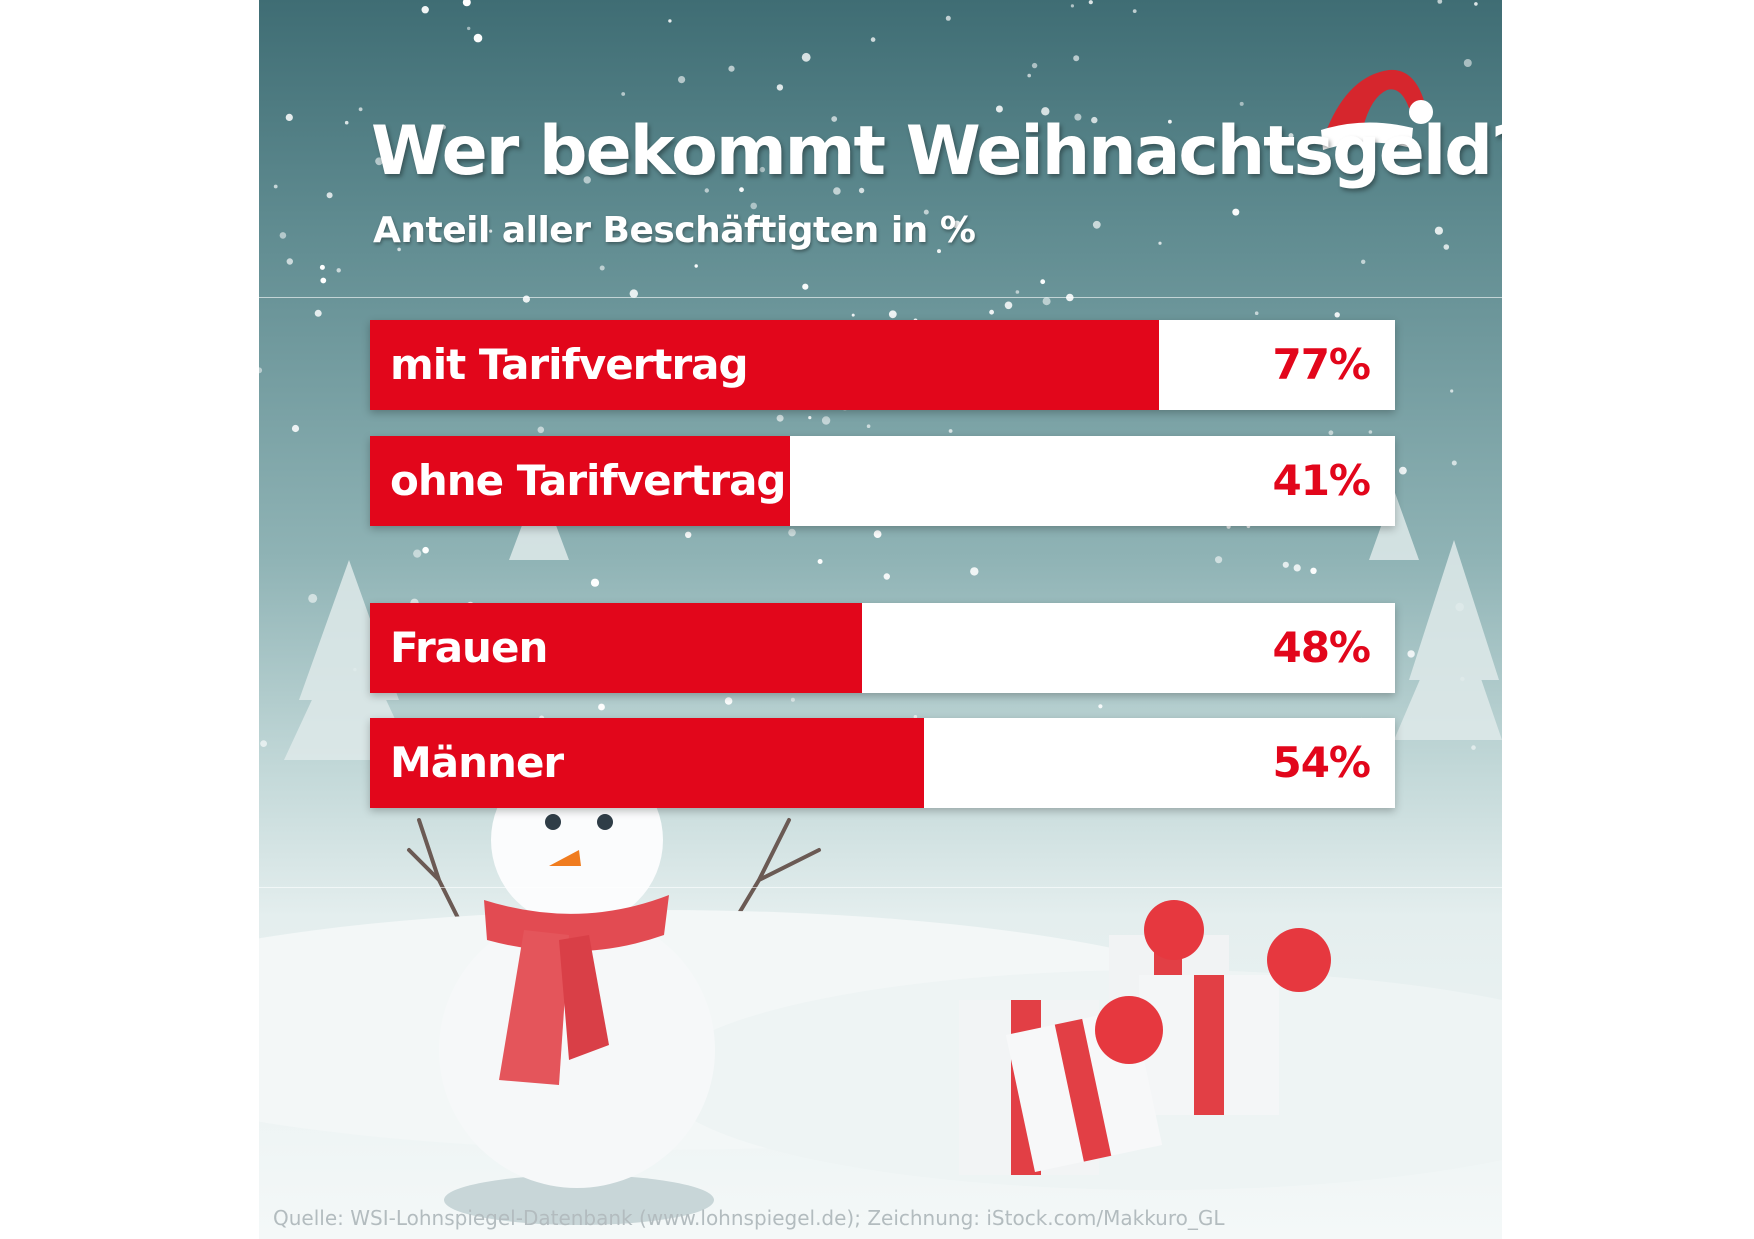 This screenshot has width=1754, height=1239. I want to click on category-label: mit Tarifvertrag, so click(569, 364).